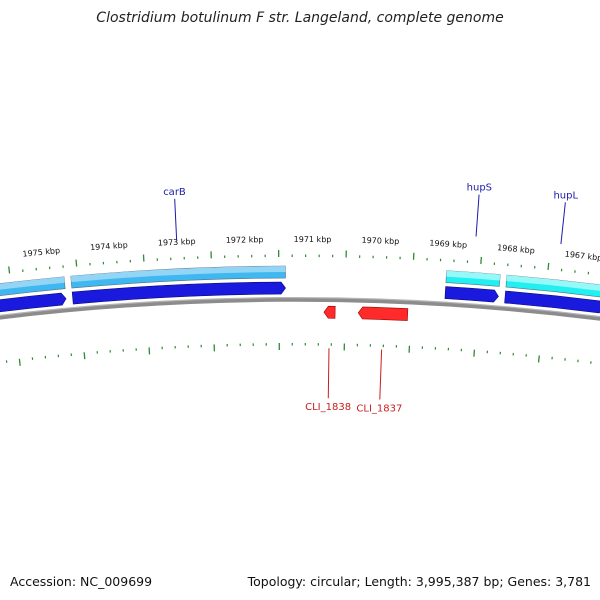 The height and width of the screenshot is (600, 600). I want to click on gene-label: carB, so click(174, 192).